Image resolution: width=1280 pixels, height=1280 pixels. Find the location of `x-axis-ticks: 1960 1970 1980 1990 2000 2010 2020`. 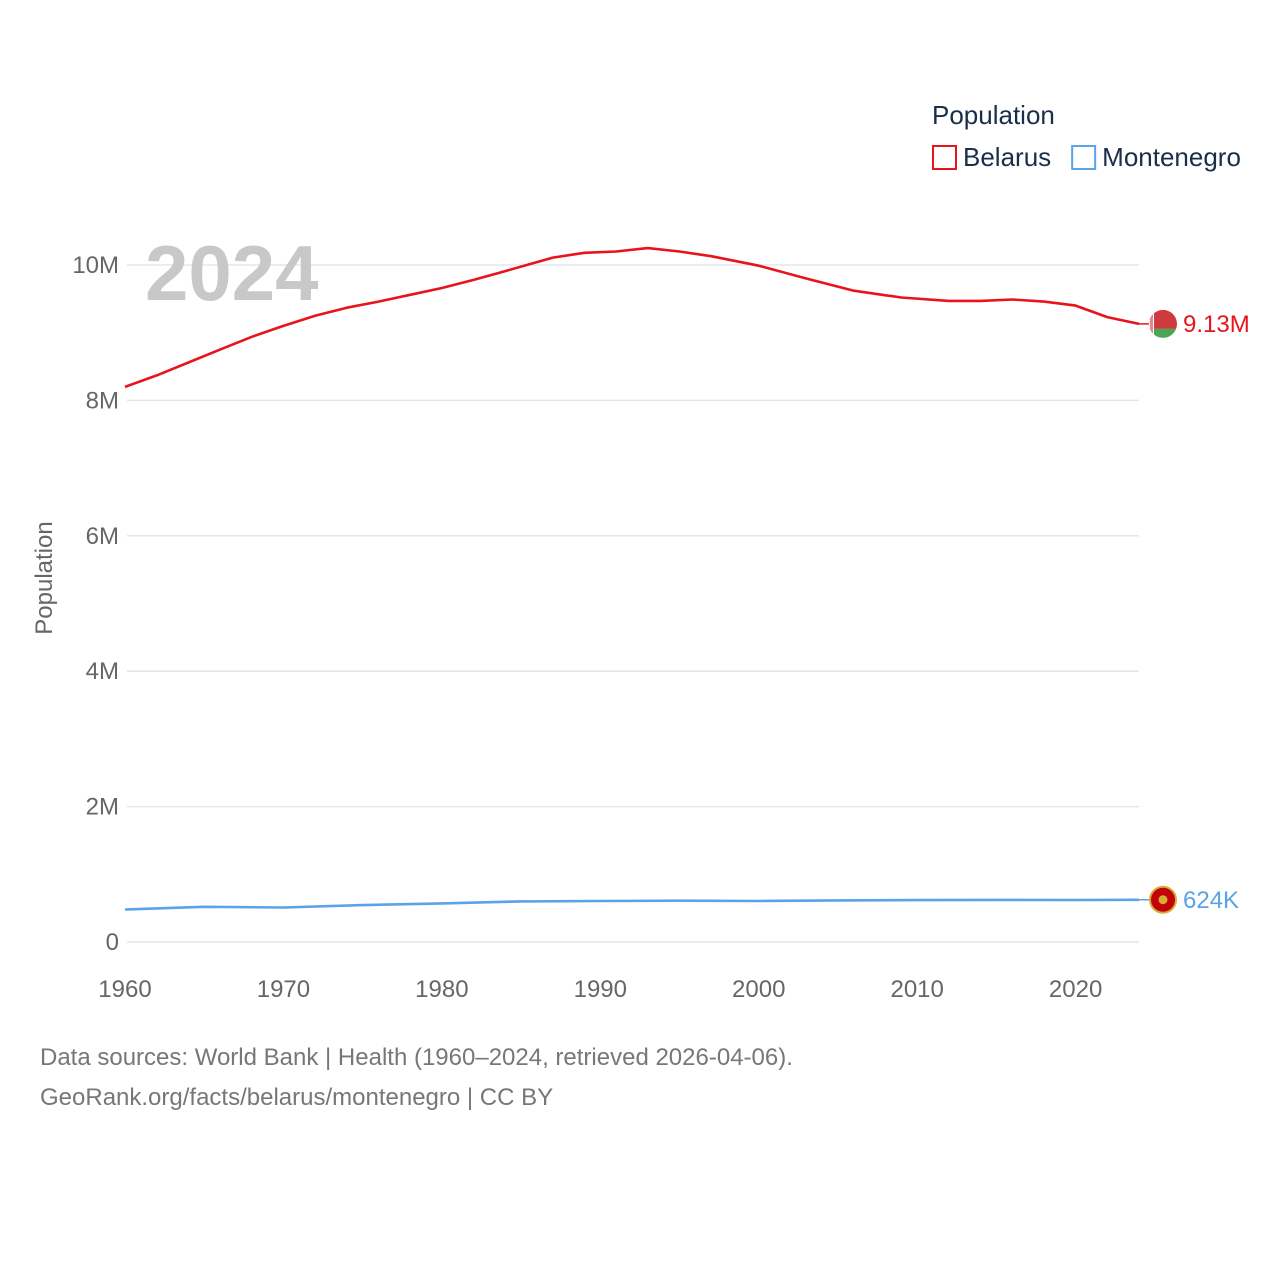

x-axis-ticks: 1960 1970 1980 1990 2000 2010 2020 is located at coordinates (600, 989).